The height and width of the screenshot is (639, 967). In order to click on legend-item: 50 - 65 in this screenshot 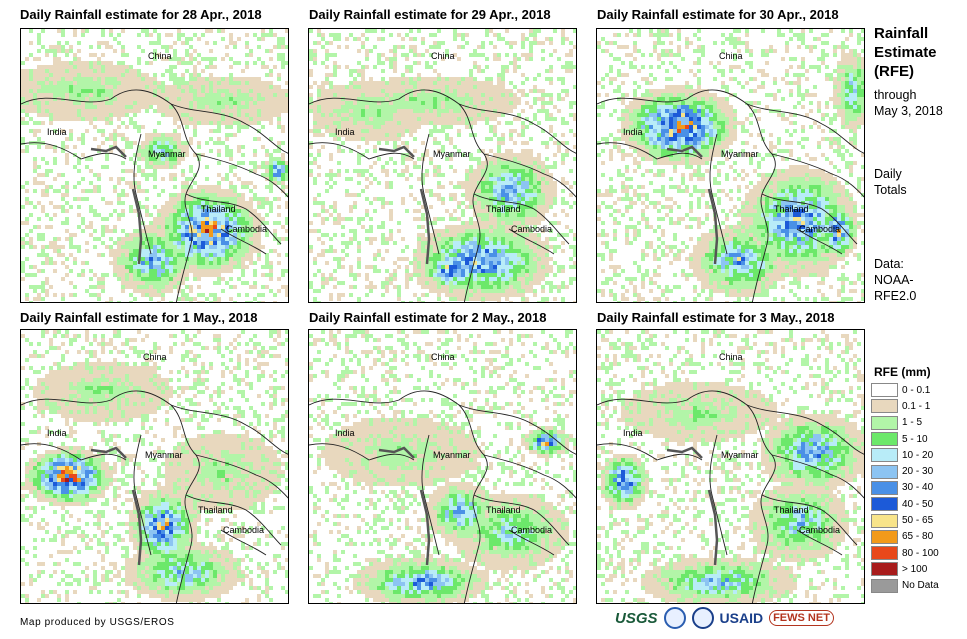, I will do `click(916, 520)`.